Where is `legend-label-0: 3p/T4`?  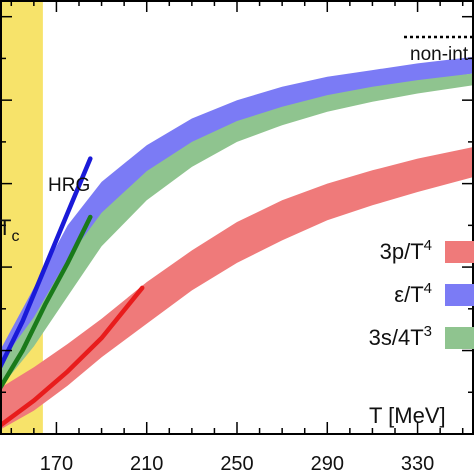
legend-label-0: 3p/T4 is located at coordinates (406, 250).